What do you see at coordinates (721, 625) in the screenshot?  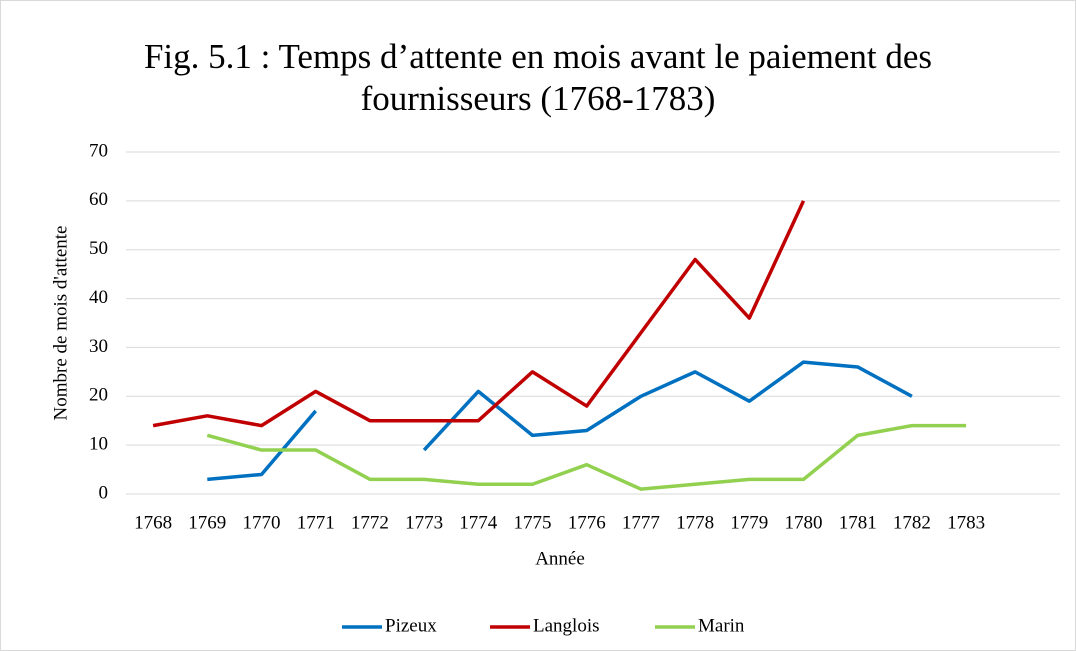 I see `legend-label: Marin` at bounding box center [721, 625].